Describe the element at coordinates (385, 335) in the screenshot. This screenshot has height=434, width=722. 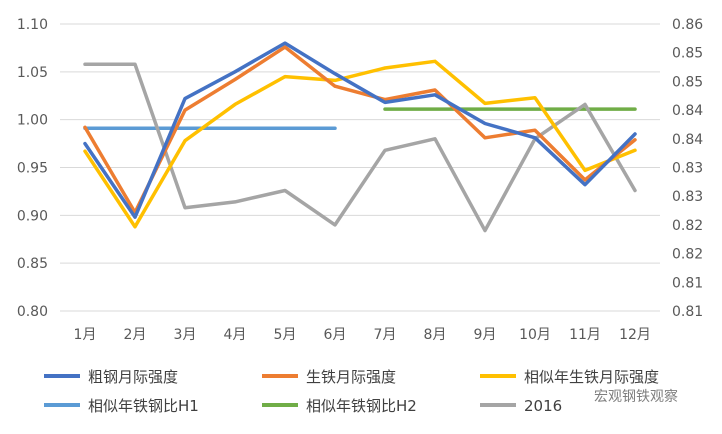
I see `x-axis-tick-label: 7月` at that location.